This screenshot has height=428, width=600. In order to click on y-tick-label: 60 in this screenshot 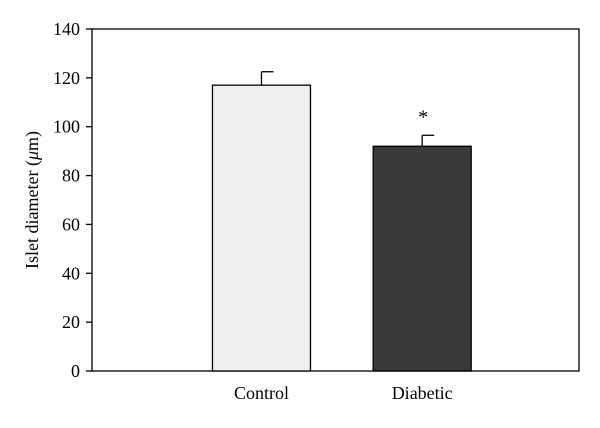, I will do `click(71, 224)`.